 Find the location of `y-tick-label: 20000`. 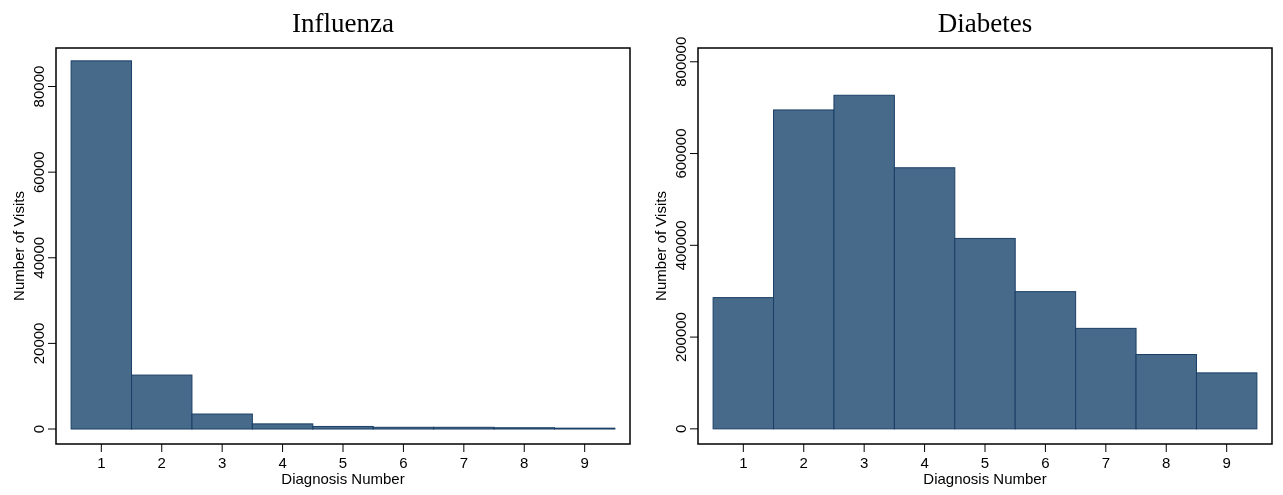

y-tick-label: 20000 is located at coordinates (38, 343).